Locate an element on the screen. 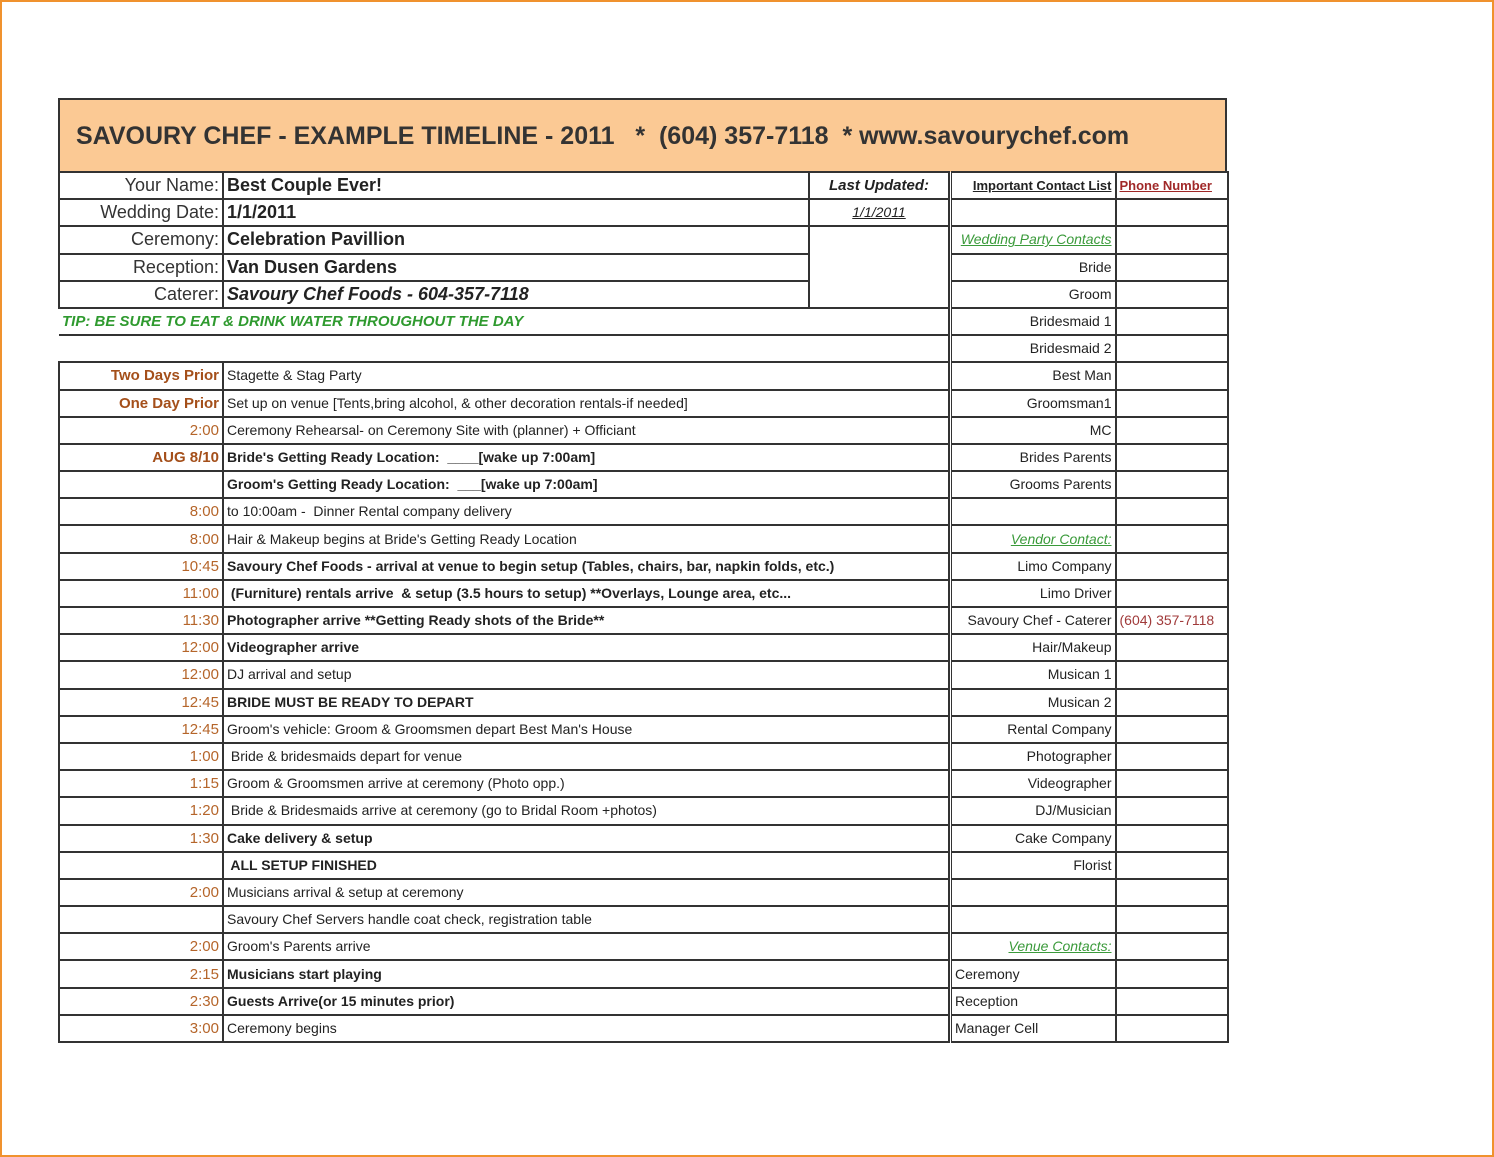 The width and height of the screenshot is (1494, 1157). contact-name: Bridesmaid 1 is located at coordinates (1033, 321).